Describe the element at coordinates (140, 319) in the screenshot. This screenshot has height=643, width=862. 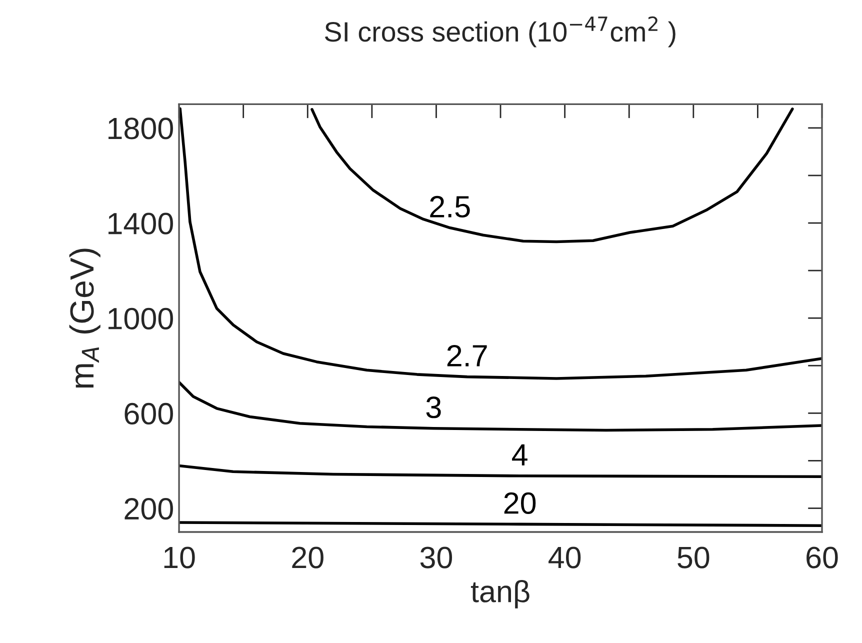
I see `y-tick-label: 1000` at that location.